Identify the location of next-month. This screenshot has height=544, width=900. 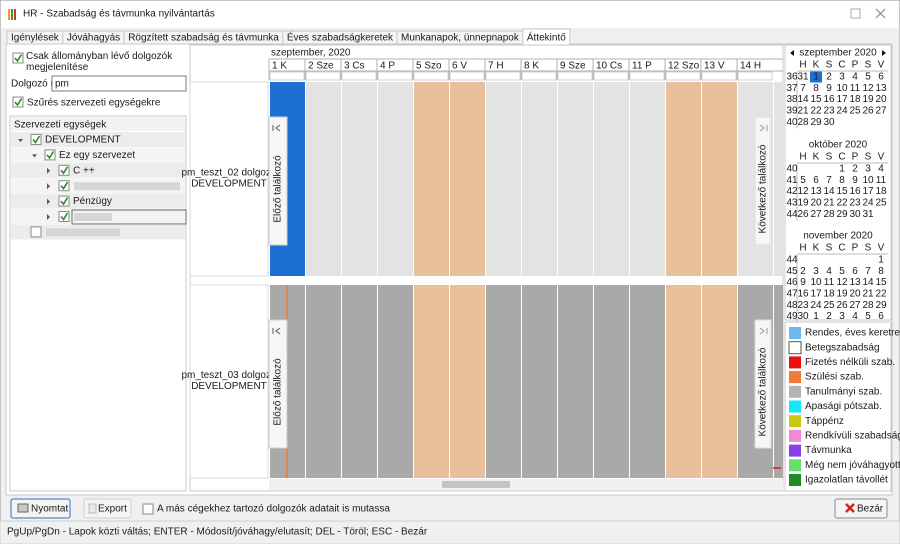
(884, 53).